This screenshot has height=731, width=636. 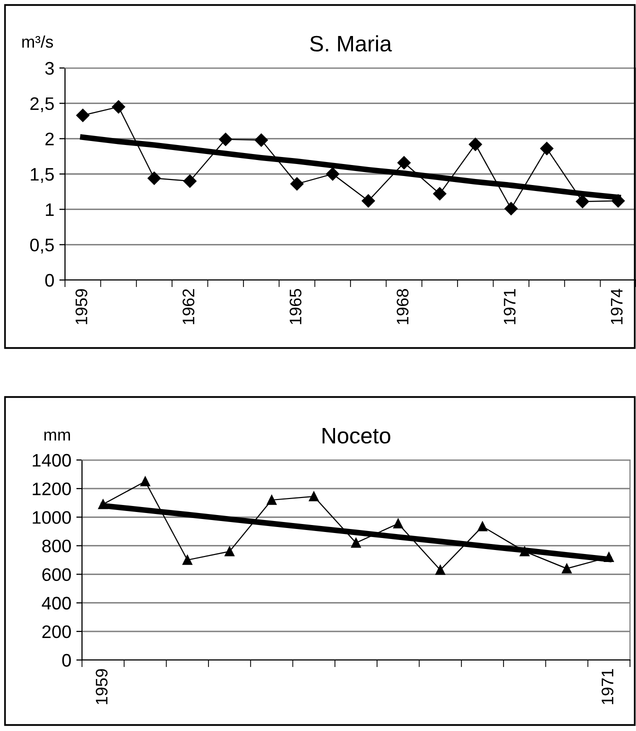 I want to click on x-tick-label: 1968, so click(x=402, y=306).